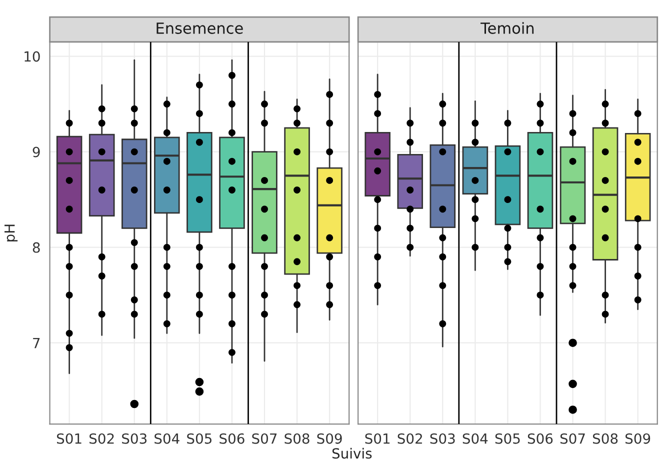  What do you see at coordinates (32, 56) in the screenshot?
I see `y-tick-label: 10` at bounding box center [32, 56].